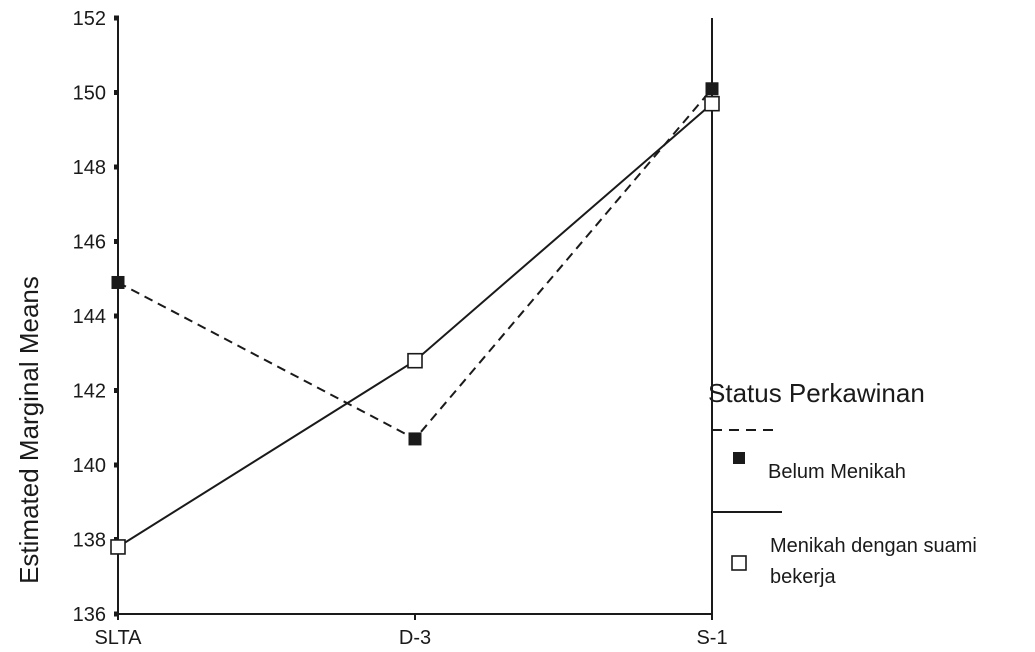  I want to click on y-tick-label: 138, so click(89, 541).